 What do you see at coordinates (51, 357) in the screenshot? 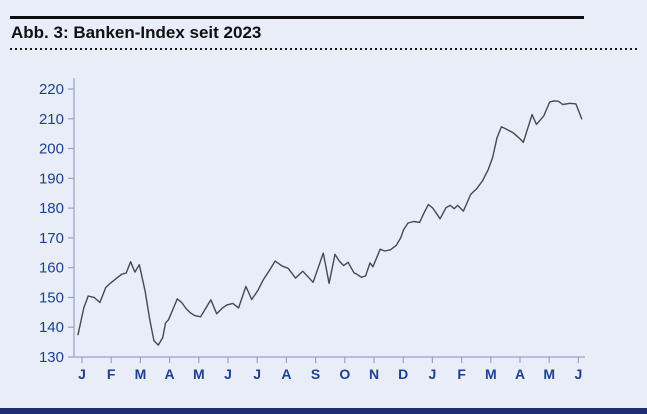
I see `y-tick-label: 130` at bounding box center [51, 357].